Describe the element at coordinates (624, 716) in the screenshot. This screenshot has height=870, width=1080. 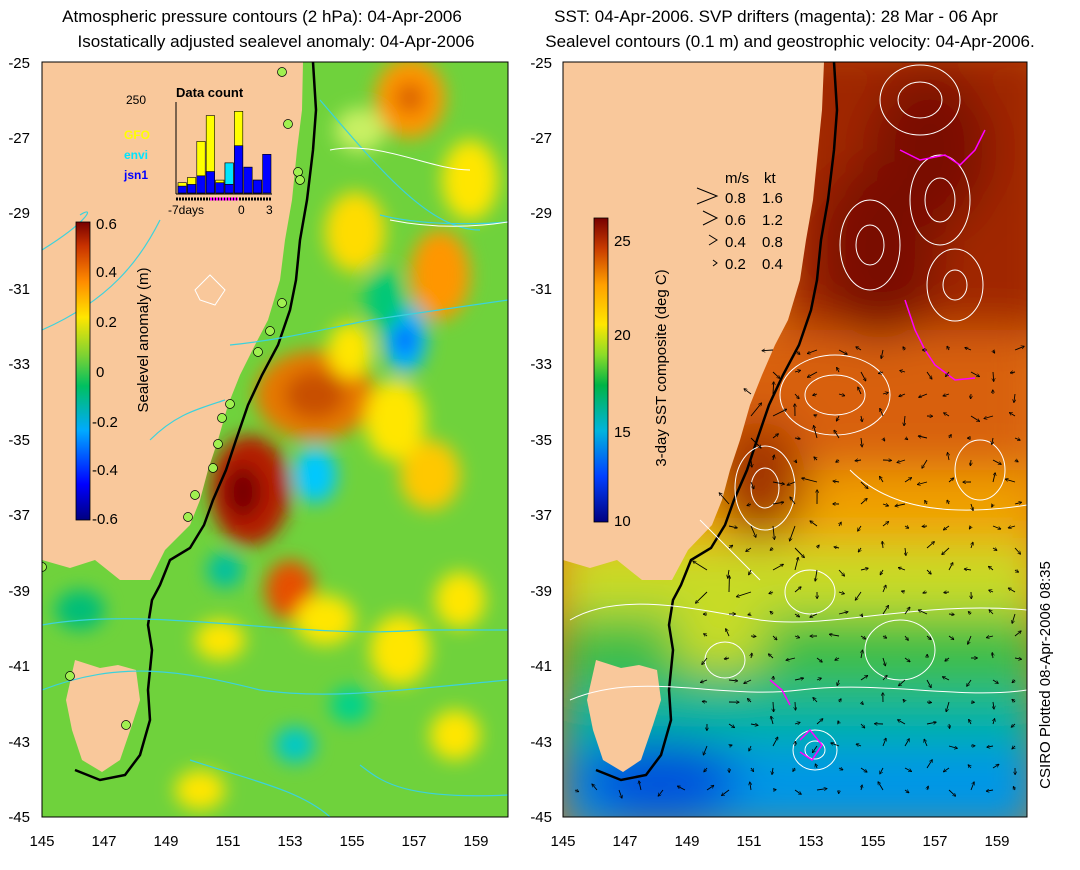
I see `right-land-tasmania` at that location.